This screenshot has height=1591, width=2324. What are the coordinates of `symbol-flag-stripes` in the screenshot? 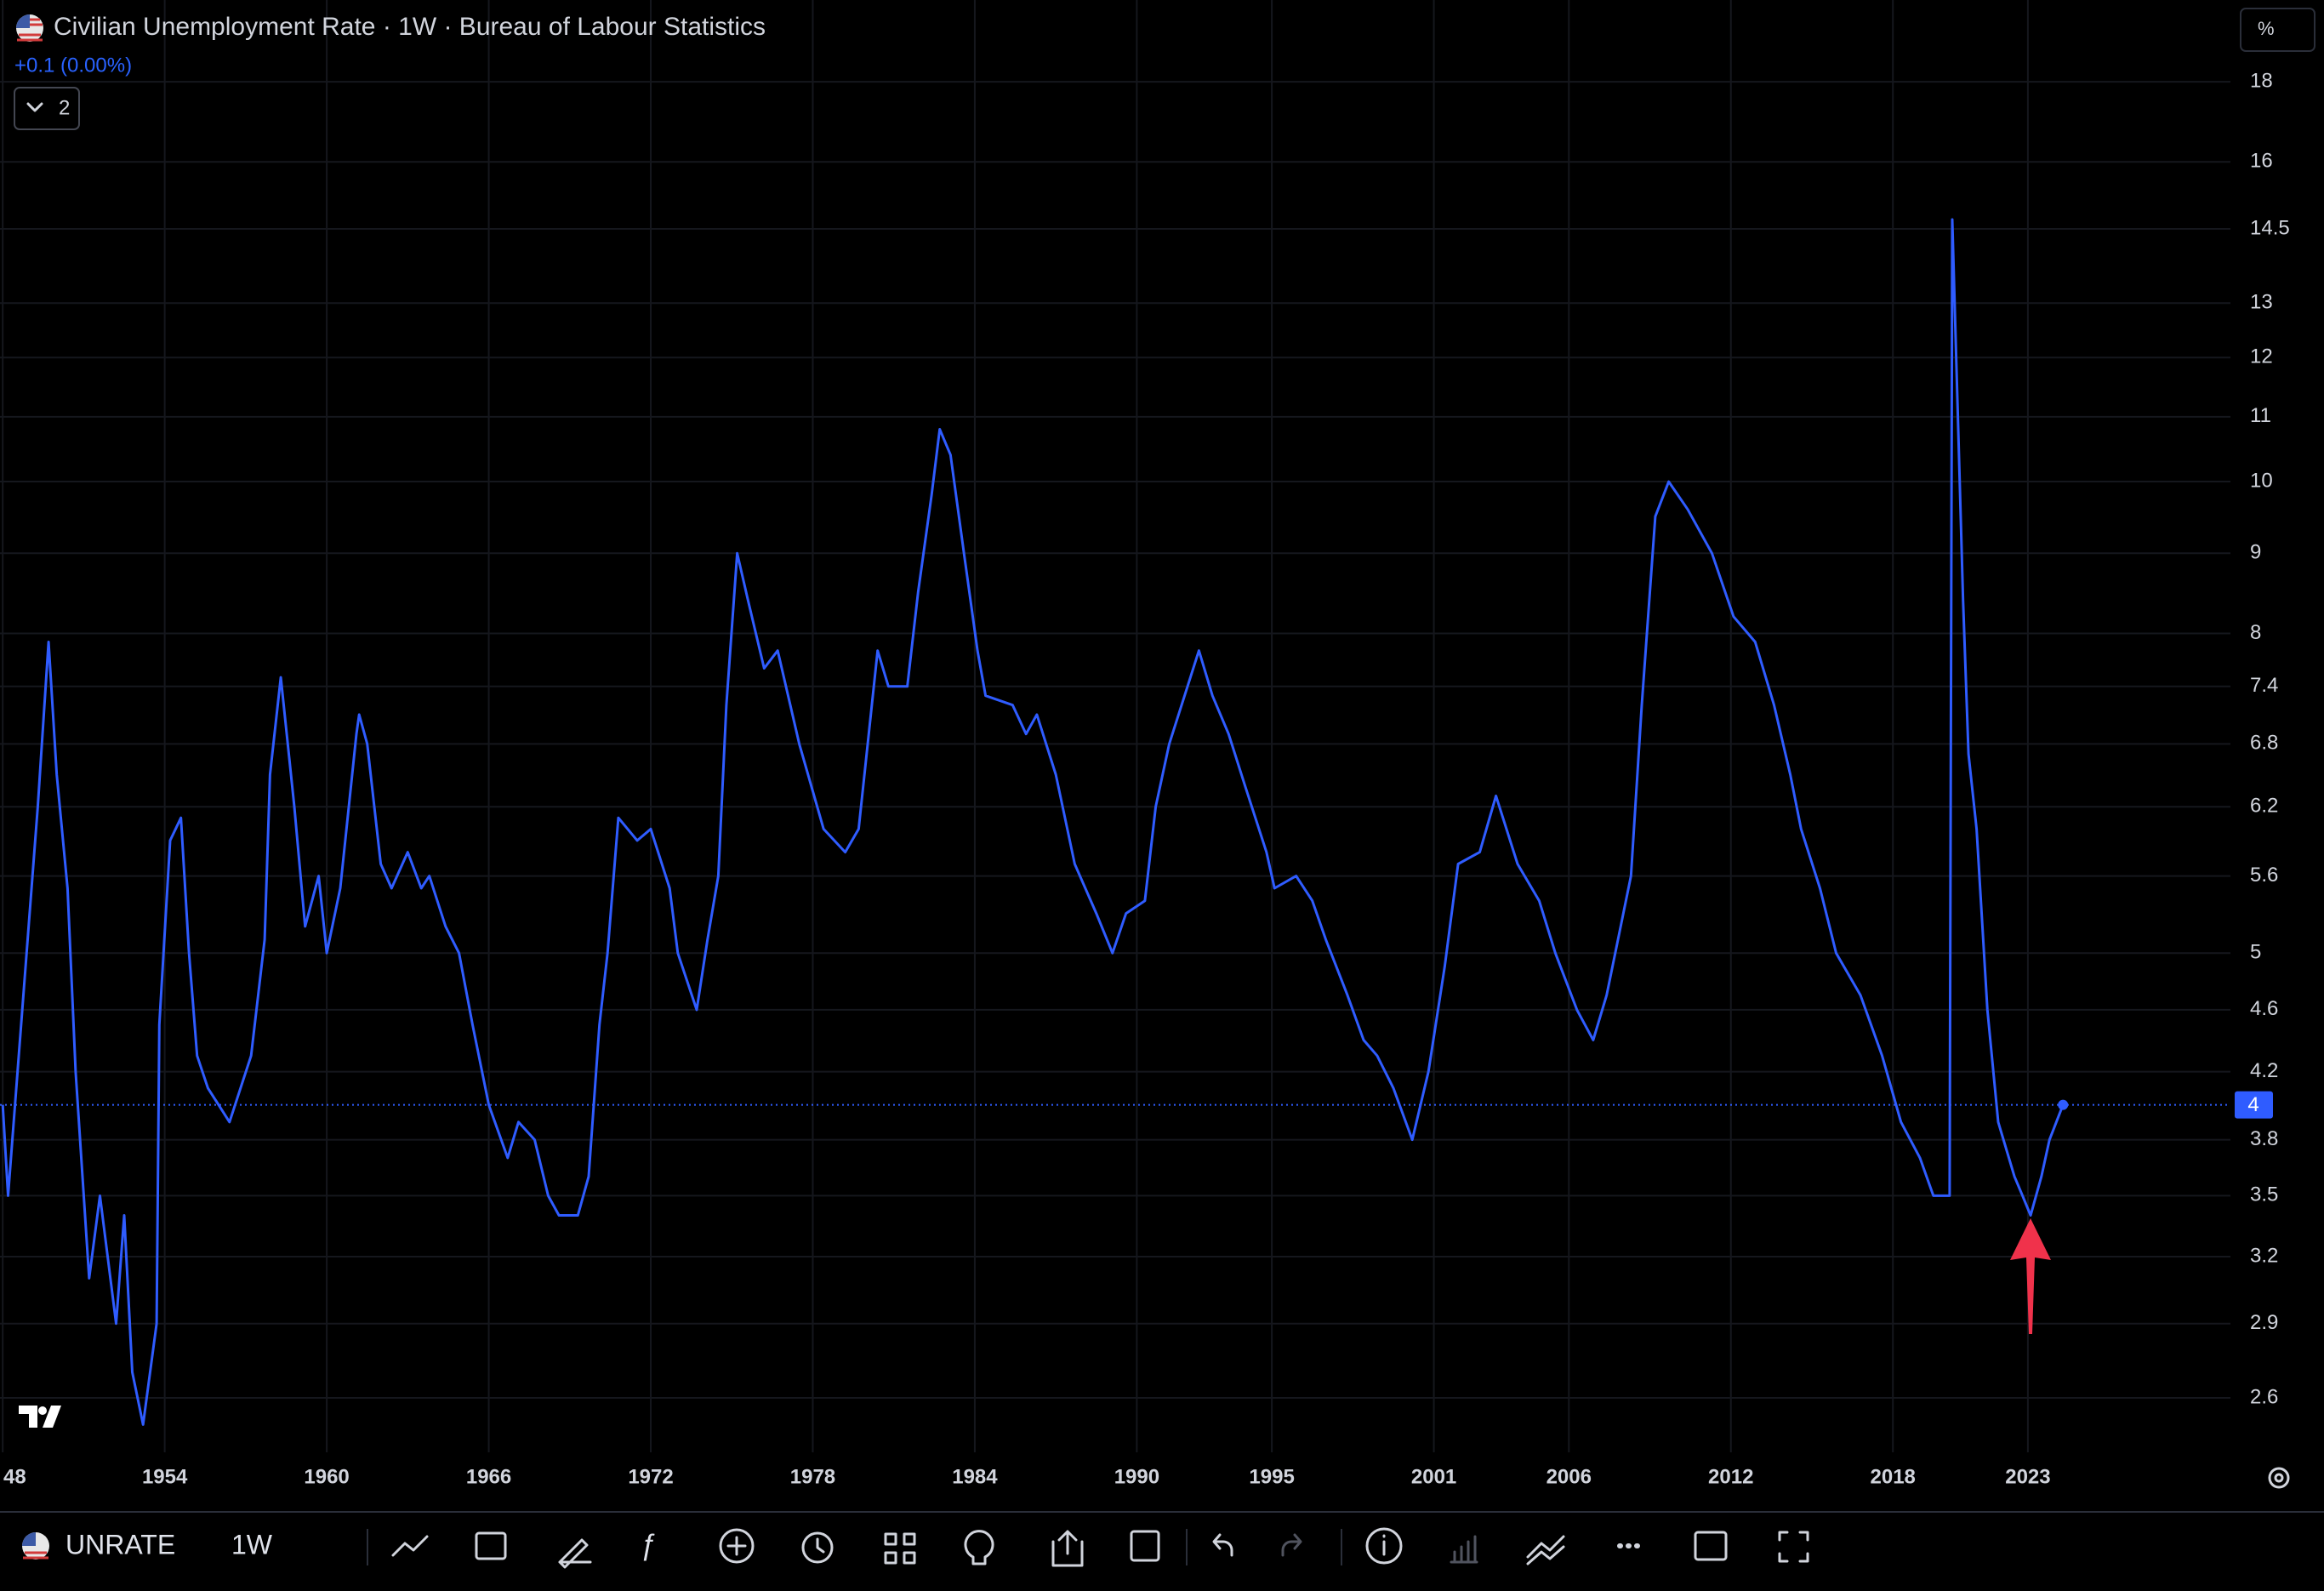 It's located at (36, 1555).